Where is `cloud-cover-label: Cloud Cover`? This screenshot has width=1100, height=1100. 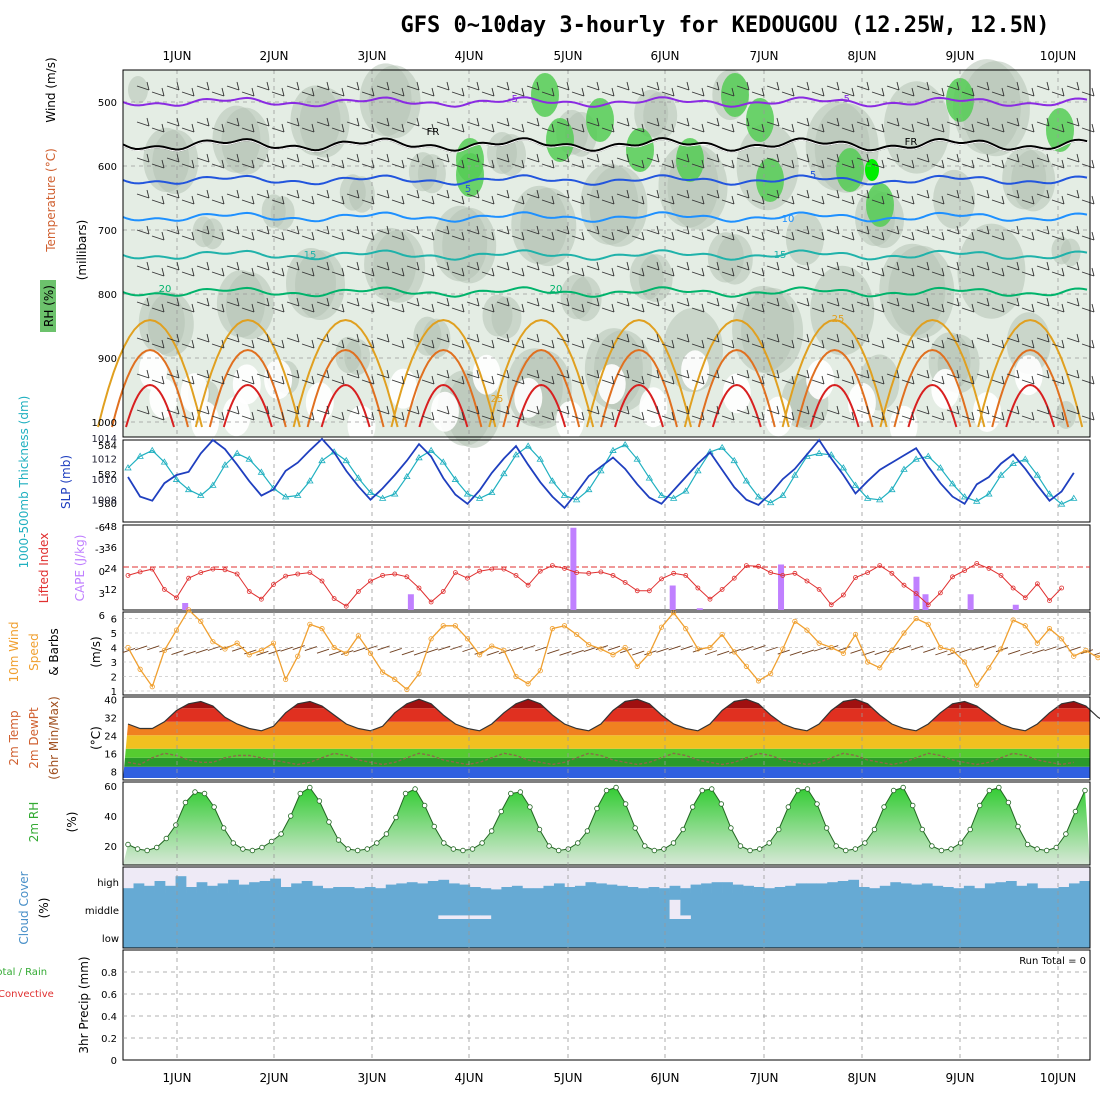 cloud-cover-label: Cloud Cover is located at coordinates (24, 907).